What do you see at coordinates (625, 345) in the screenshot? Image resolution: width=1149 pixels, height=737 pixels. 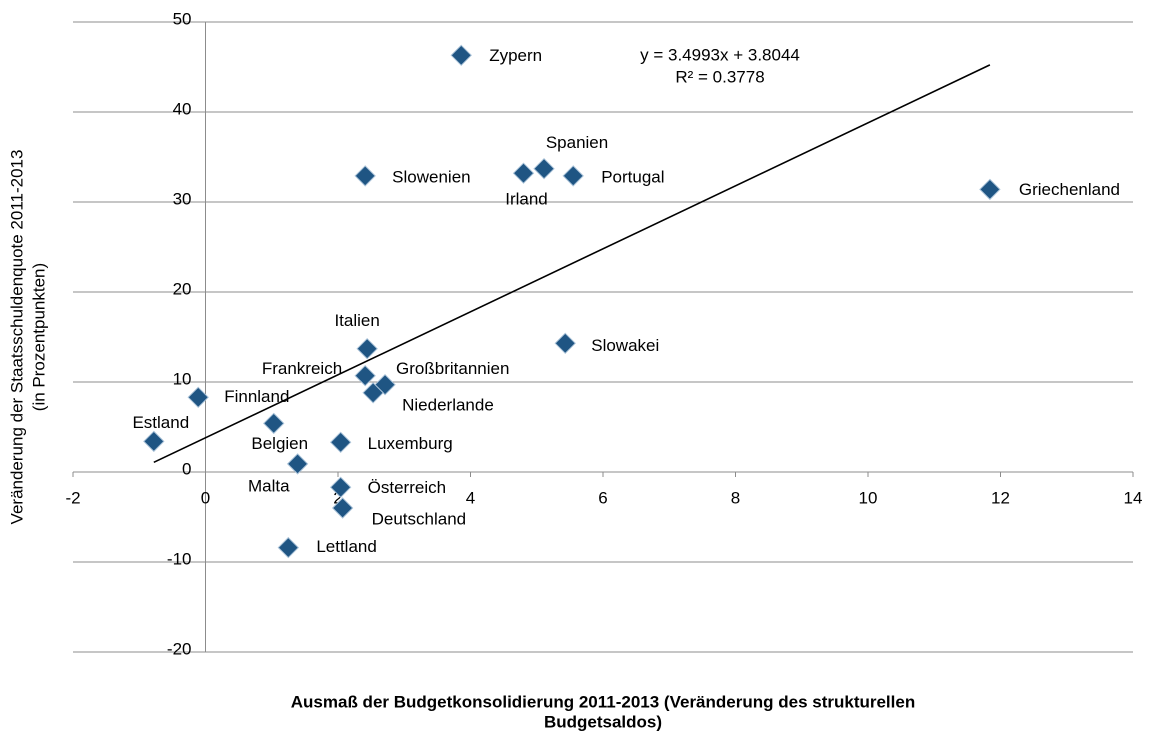 I see `point-label: Slowakei` at bounding box center [625, 345].